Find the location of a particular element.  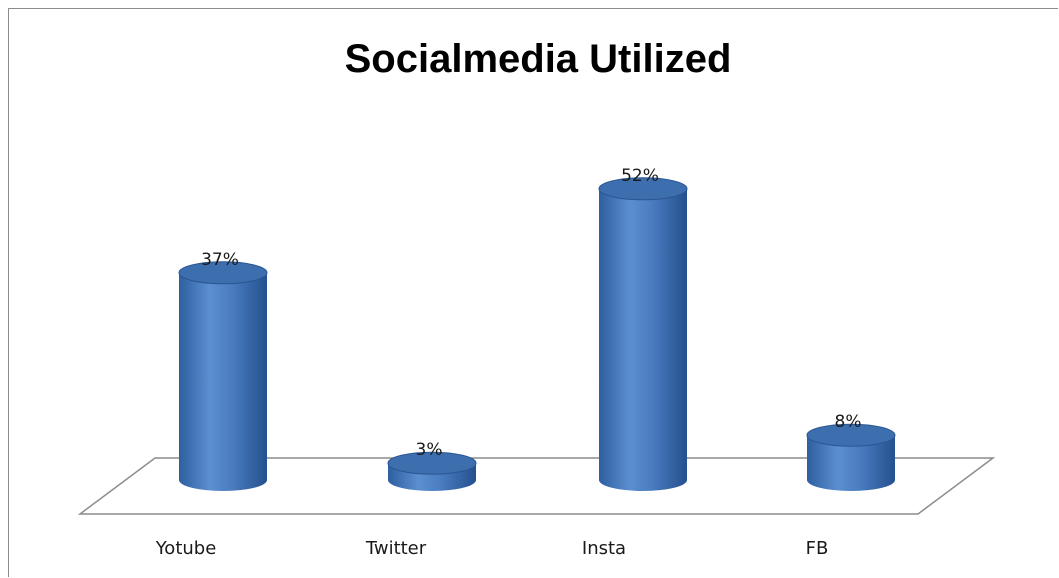

bar-insta is located at coordinates (643, 334).